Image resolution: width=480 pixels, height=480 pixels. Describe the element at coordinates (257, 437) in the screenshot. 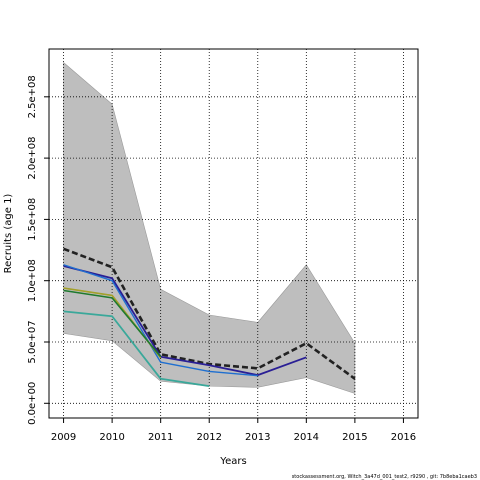

I see `x-tick-label: 2013` at that location.